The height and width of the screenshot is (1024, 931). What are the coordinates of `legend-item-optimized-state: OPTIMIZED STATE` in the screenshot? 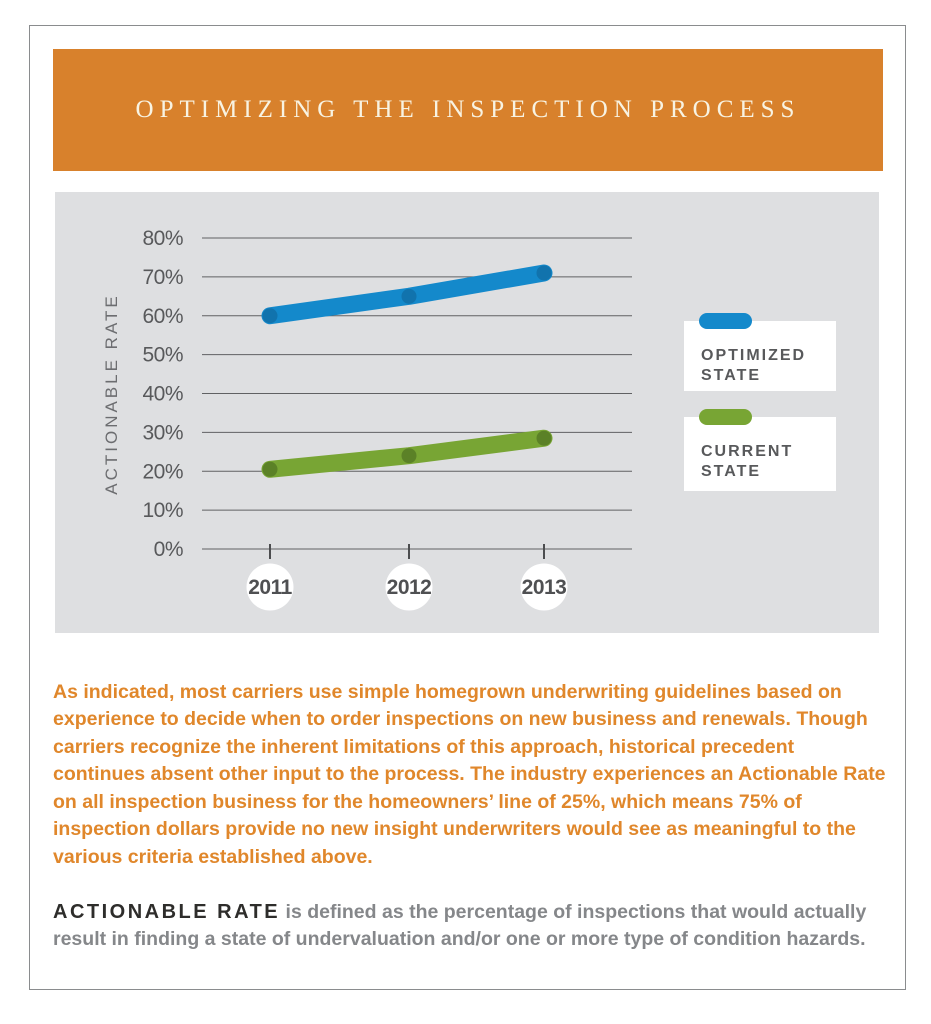 It's located at (760, 352).